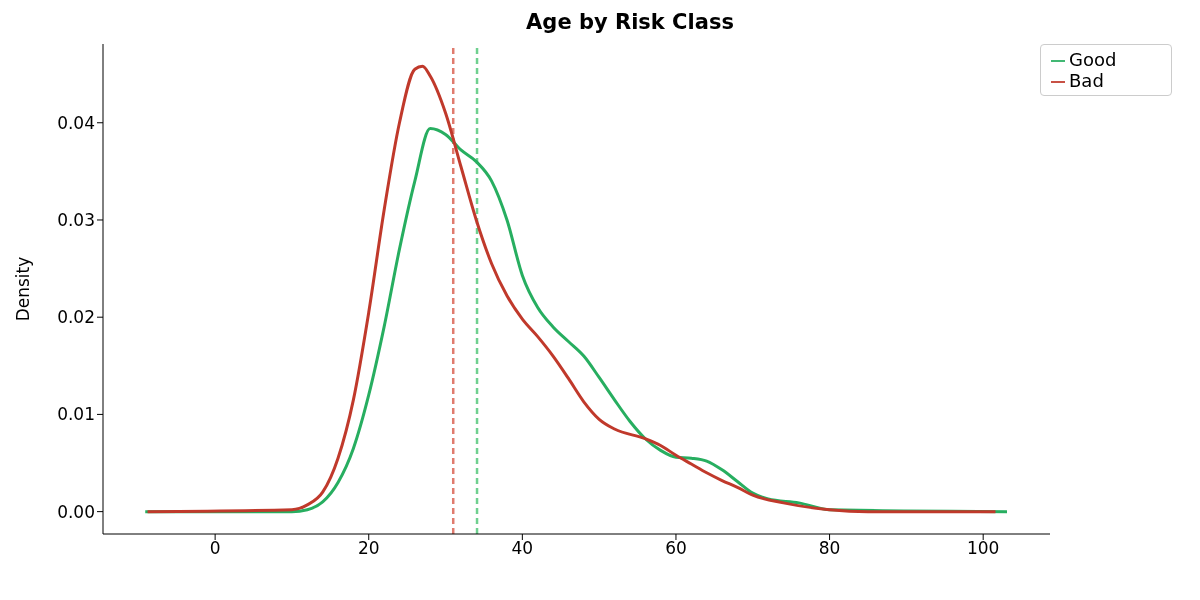 The width and height of the screenshot is (1200, 600). I want to click on chart-title: Age by Risk Class, so click(630, 22).